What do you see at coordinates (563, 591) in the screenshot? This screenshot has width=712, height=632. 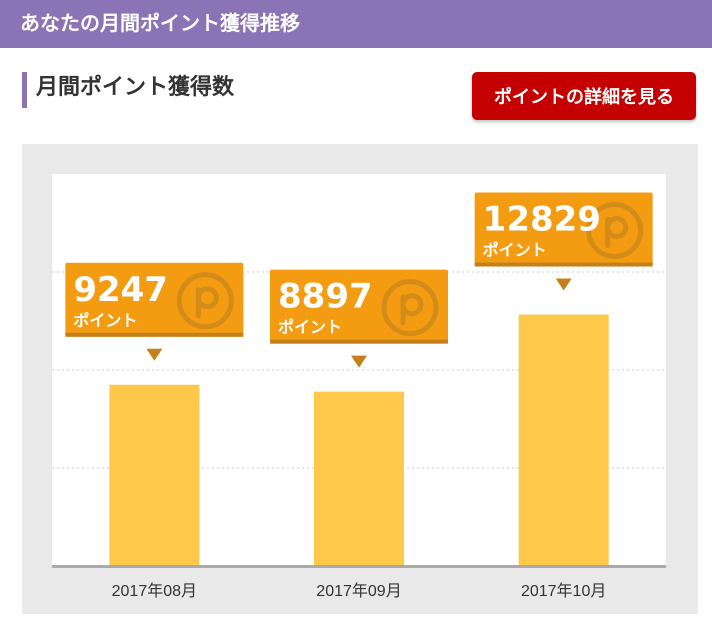 I see `x-tick-label: 2017年10月` at bounding box center [563, 591].